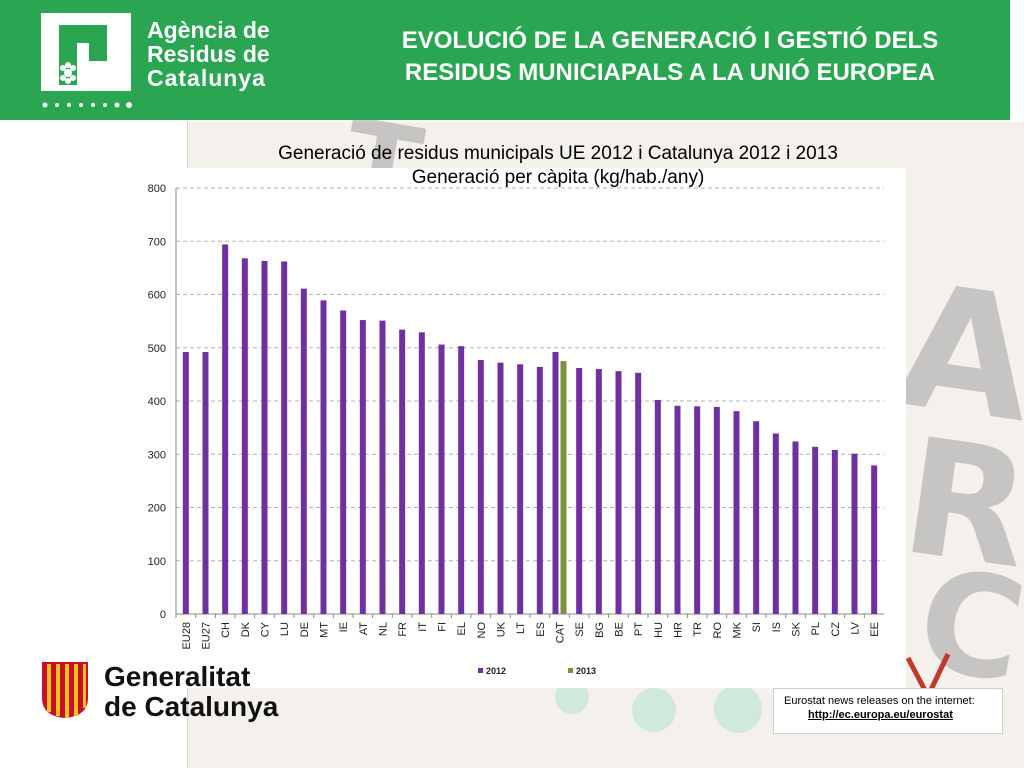  Describe the element at coordinates (856, 627) in the screenshot. I see `x-tick-label: LV` at that location.